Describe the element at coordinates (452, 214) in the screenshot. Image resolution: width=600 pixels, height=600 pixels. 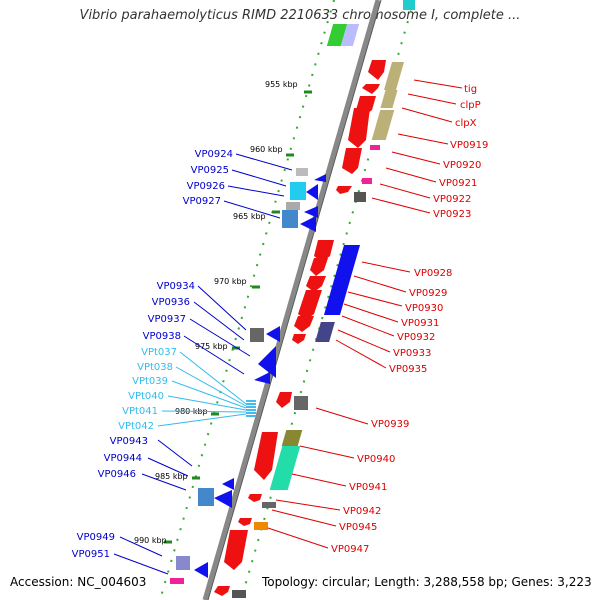
I see `gene-label-right: VP0923` at that location.